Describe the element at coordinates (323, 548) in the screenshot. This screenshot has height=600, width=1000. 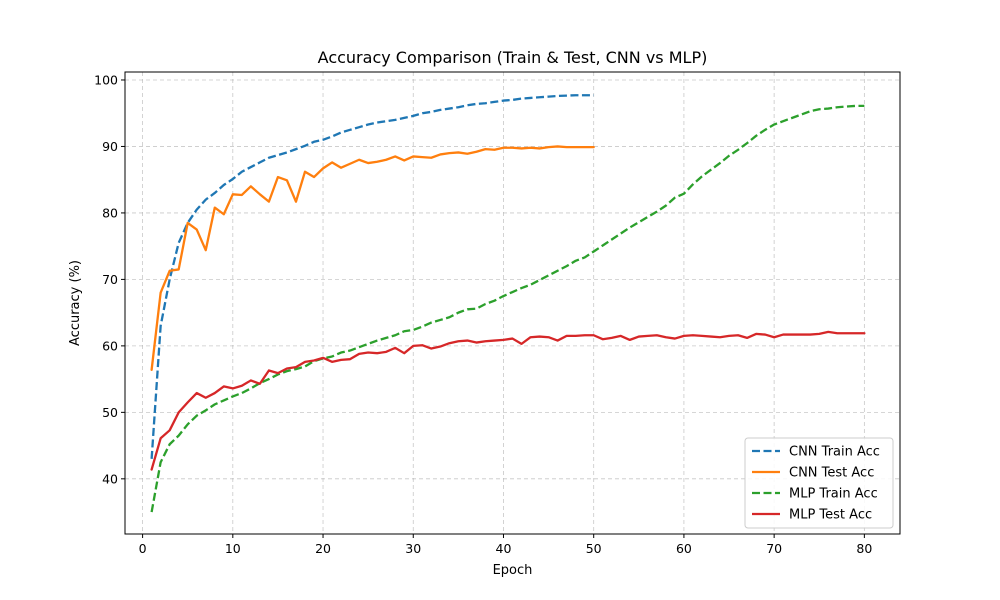
I see `x-tick-label: 20` at that location.